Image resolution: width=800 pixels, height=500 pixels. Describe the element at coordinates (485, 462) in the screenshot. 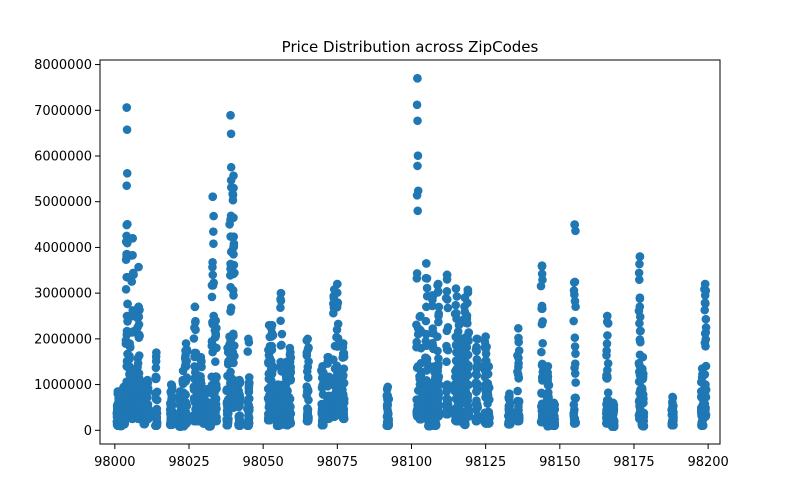

I see `x-tick-label: 98125` at that location.